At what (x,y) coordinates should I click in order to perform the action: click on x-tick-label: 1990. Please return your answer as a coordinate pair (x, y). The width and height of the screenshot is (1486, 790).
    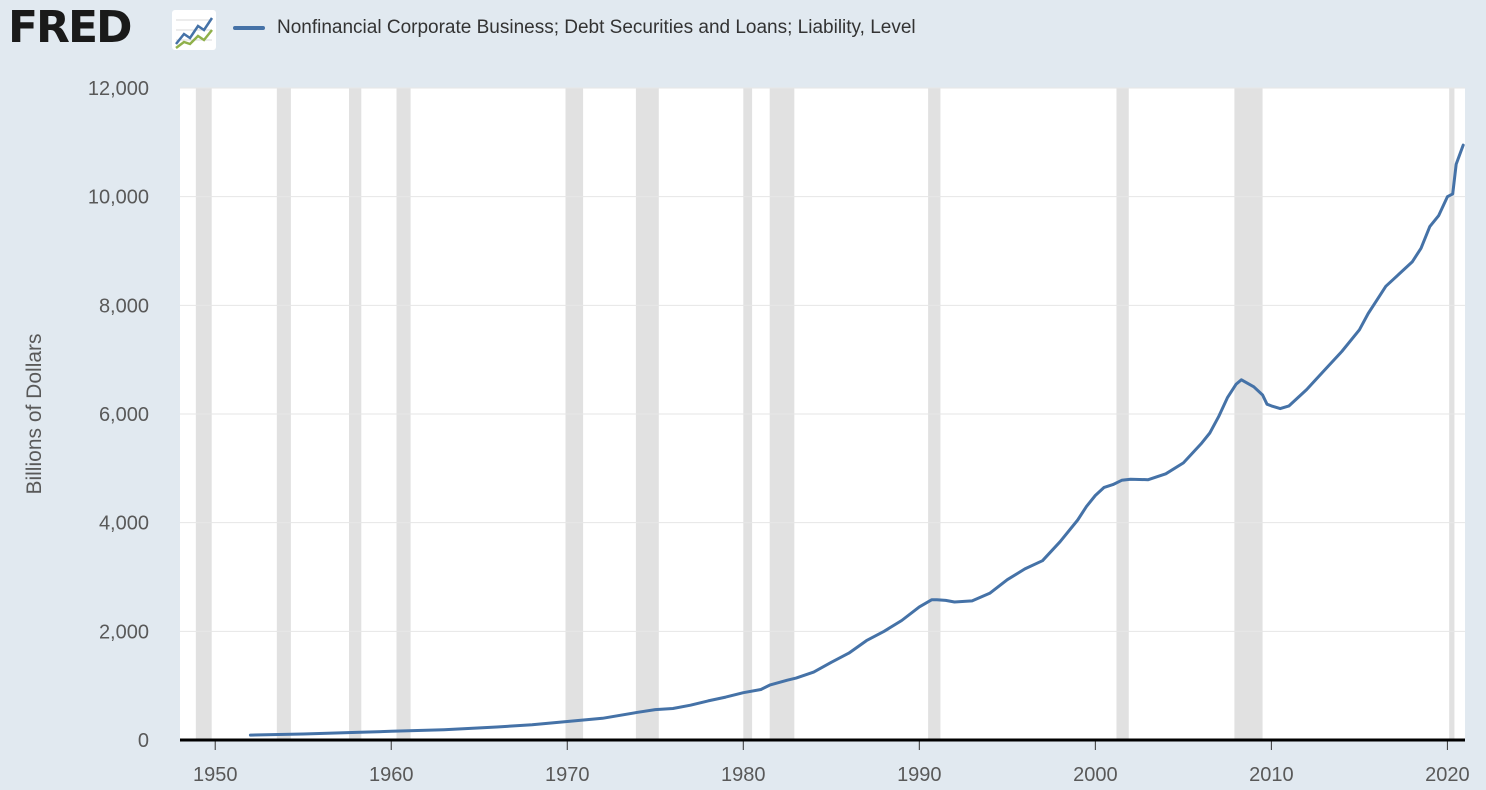
    Looking at the image, I should click on (919, 775).